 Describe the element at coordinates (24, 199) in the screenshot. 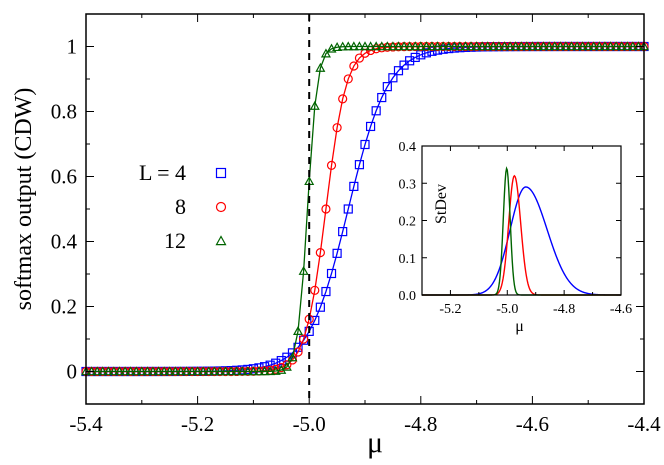

I see `y-axis-label: softmax output (CDW)` at that location.